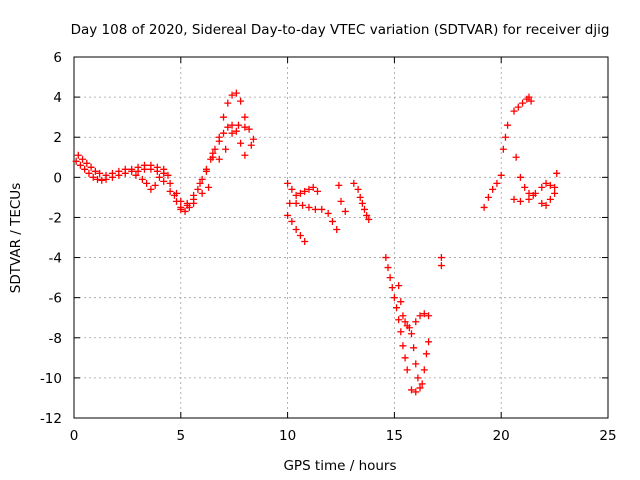 The height and width of the screenshot is (480, 640). I want to click on y-tick-label: 6, so click(57, 58).